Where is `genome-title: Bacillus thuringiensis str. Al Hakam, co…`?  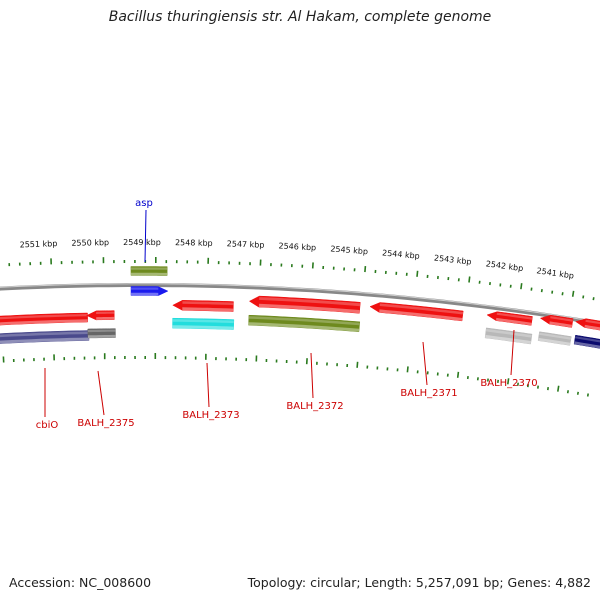
genome-title: Bacillus thuringiensis str. Al Hakam, co… is located at coordinates (300, 17).